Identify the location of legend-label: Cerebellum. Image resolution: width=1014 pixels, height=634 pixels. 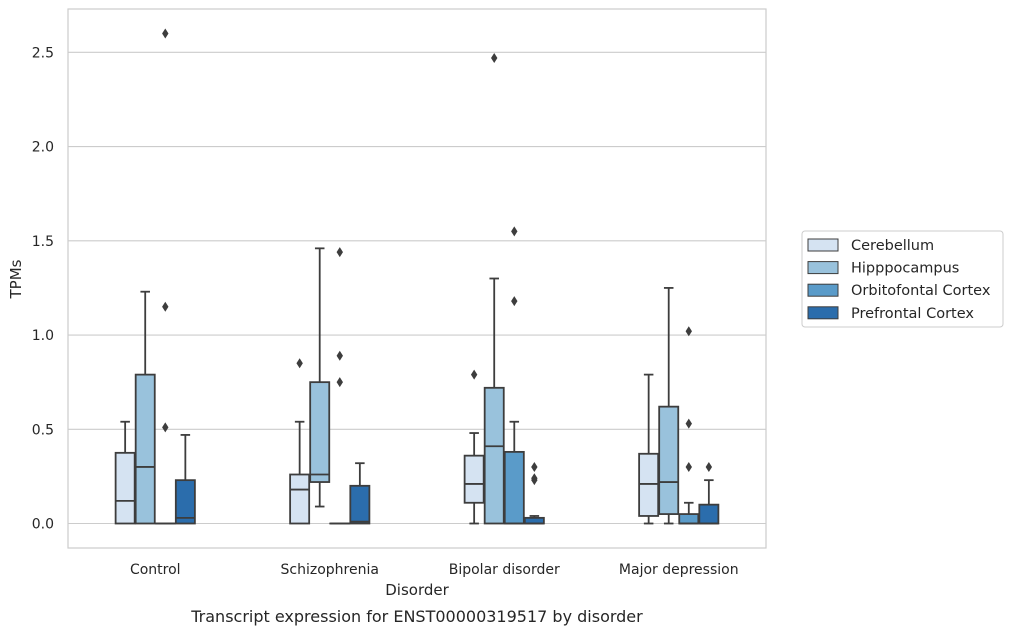
(892, 246).